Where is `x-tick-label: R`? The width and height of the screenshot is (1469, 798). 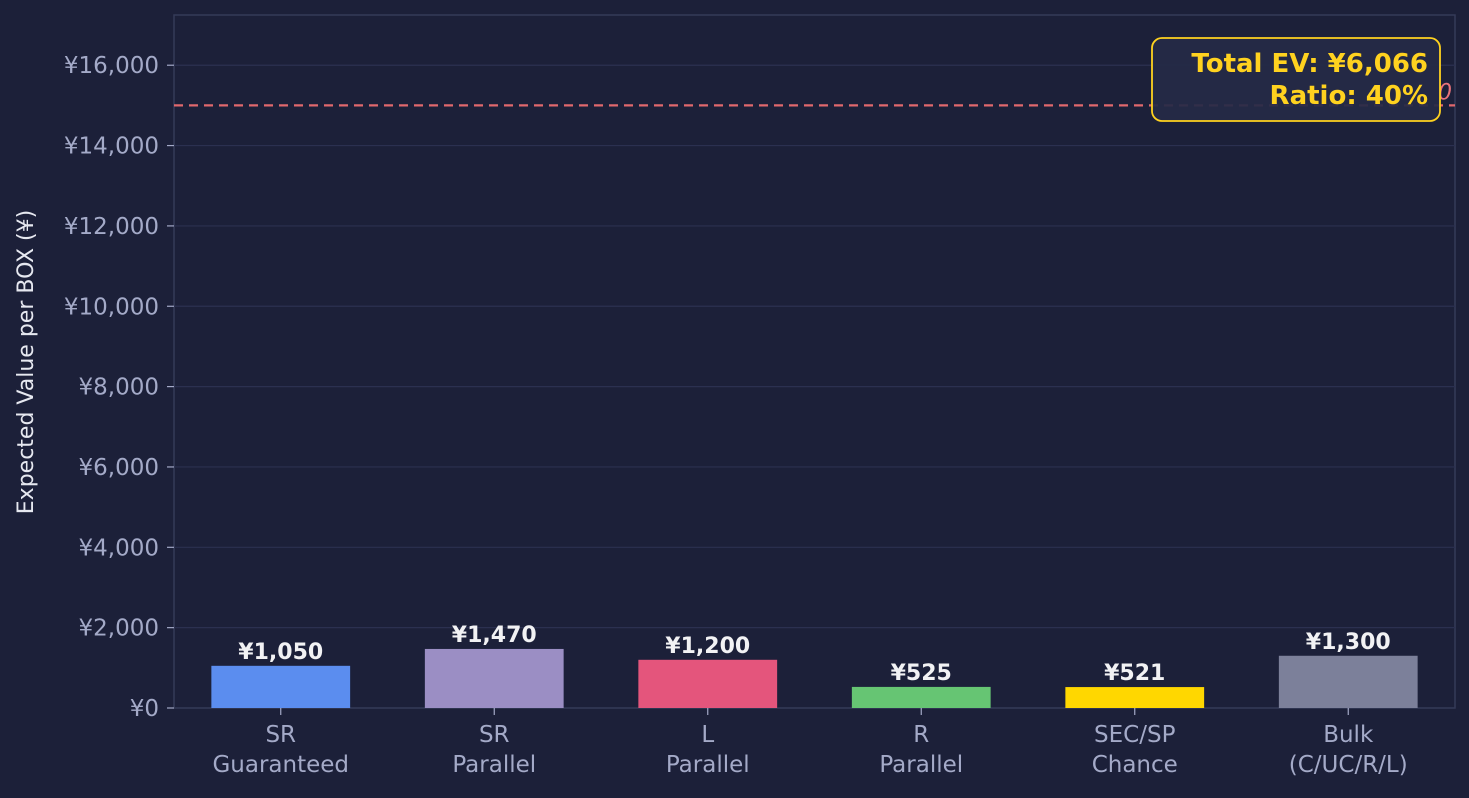
x-tick-label: R is located at coordinates (921, 735).